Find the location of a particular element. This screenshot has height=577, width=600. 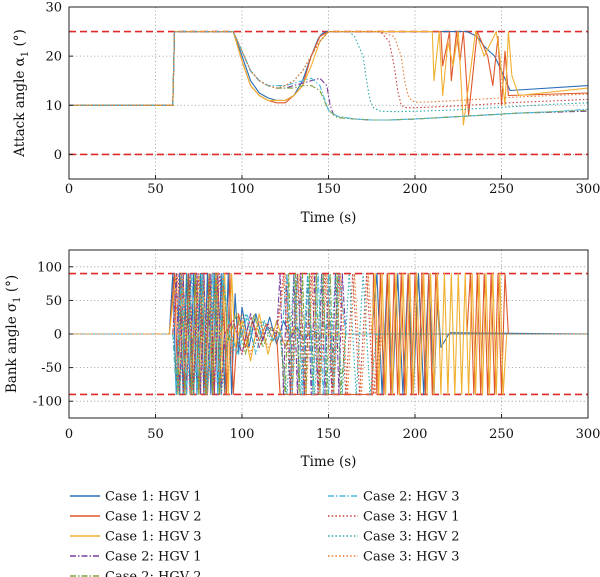

series-line-c1h3 is located at coordinates (328, 78).